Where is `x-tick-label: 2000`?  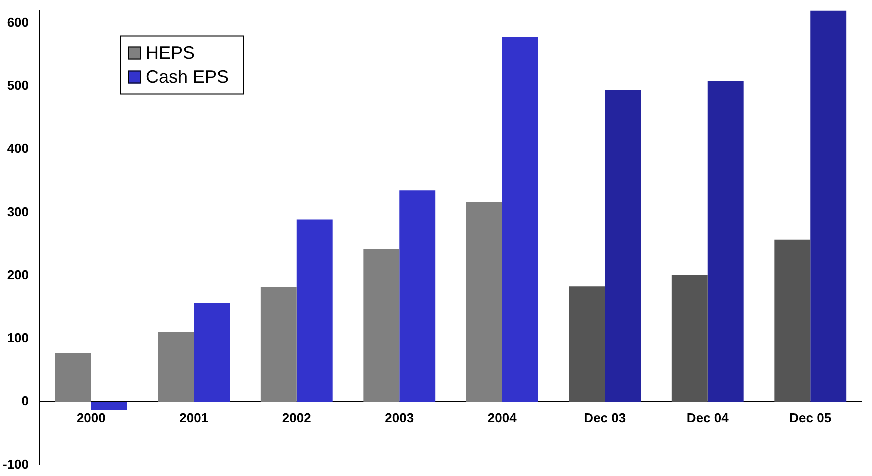
x-tick-label: 2000 is located at coordinates (91, 418).